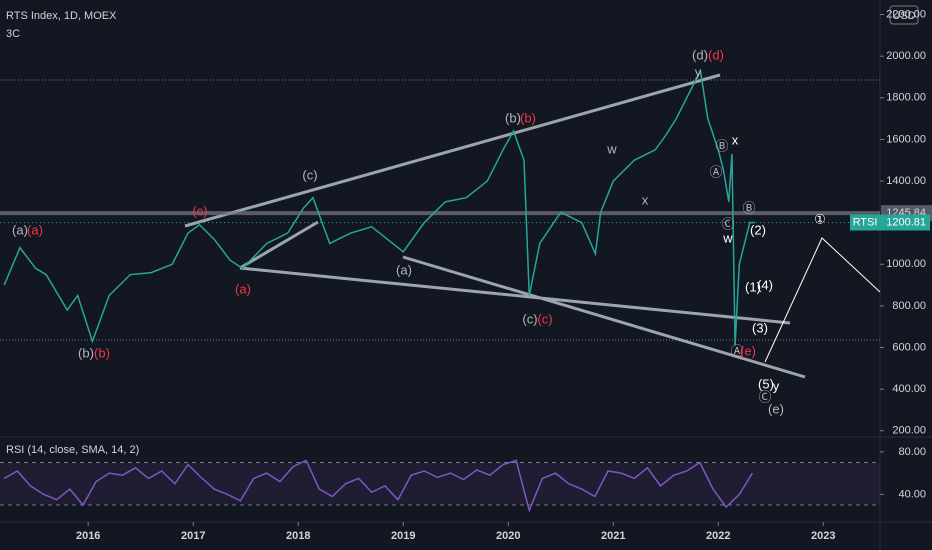 This screenshot has width=932, height=550. What do you see at coordinates (909, 347) in the screenshot?
I see `y-tick-label: 600.00` at bounding box center [909, 347].